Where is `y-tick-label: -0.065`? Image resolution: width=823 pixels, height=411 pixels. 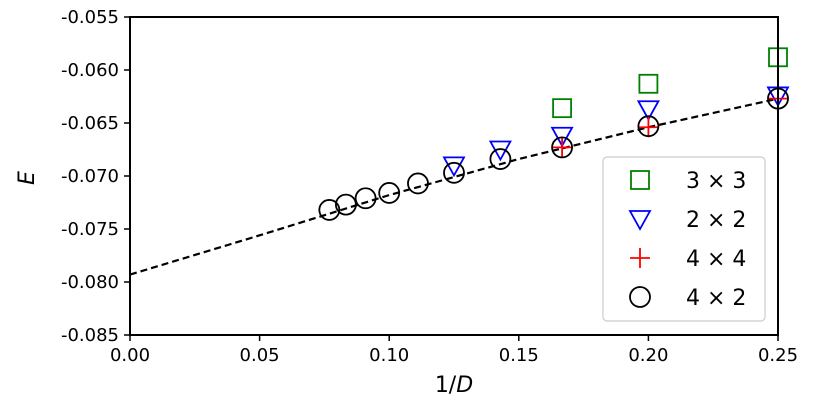 y-tick-label: -0.065 is located at coordinates (90, 123).